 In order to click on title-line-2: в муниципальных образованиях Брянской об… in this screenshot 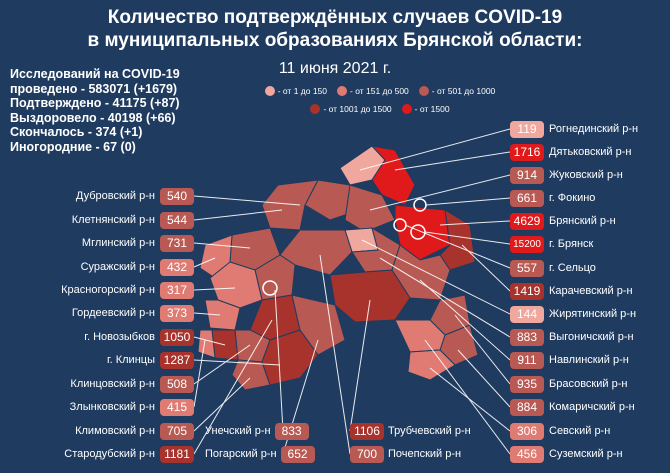, I will do `click(335, 40)`.